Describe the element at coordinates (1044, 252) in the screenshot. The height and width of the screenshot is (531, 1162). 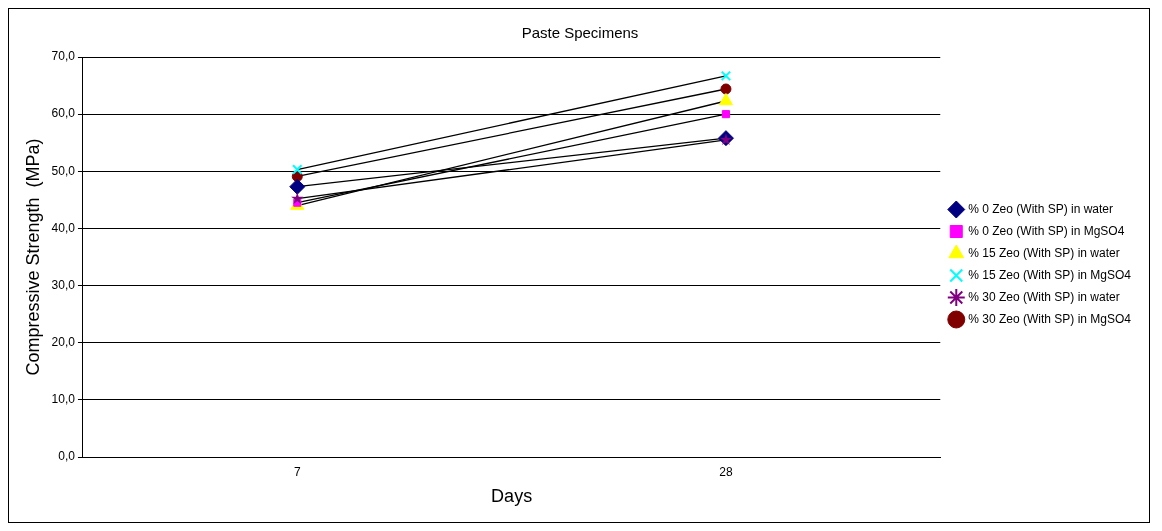
I see `legend-label: % 15 Zeo (With SP) in water` at that location.